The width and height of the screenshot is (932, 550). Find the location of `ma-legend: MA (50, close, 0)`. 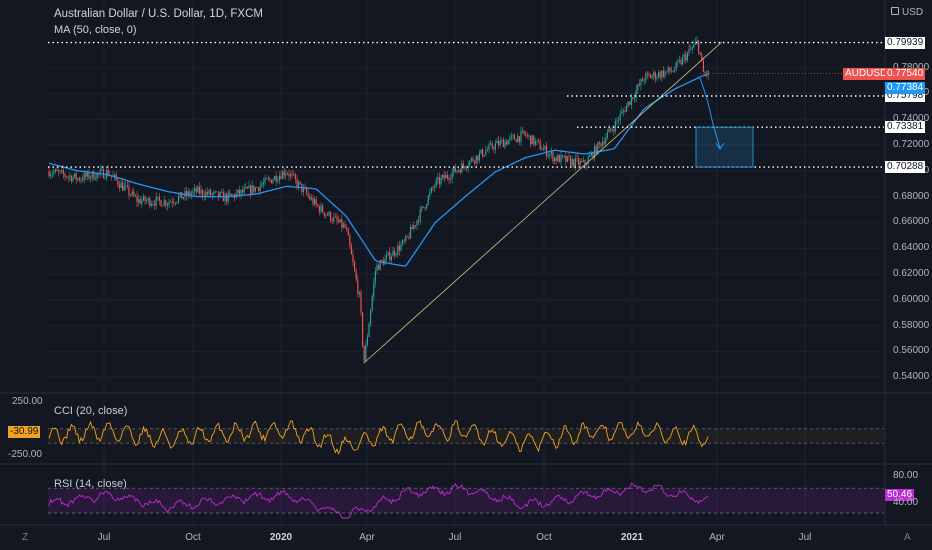

ma-legend: MA (50, close, 0) is located at coordinates (95, 30).